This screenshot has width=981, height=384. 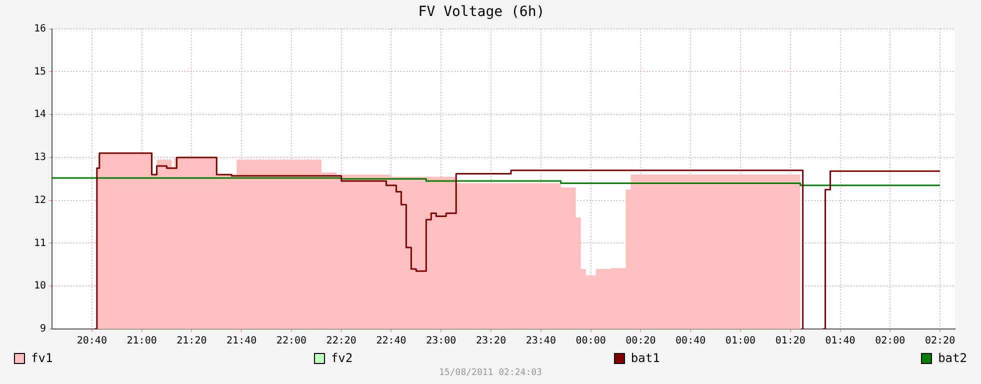 What do you see at coordinates (40, 158) in the screenshot?
I see `y-tick-label: 13` at bounding box center [40, 158].